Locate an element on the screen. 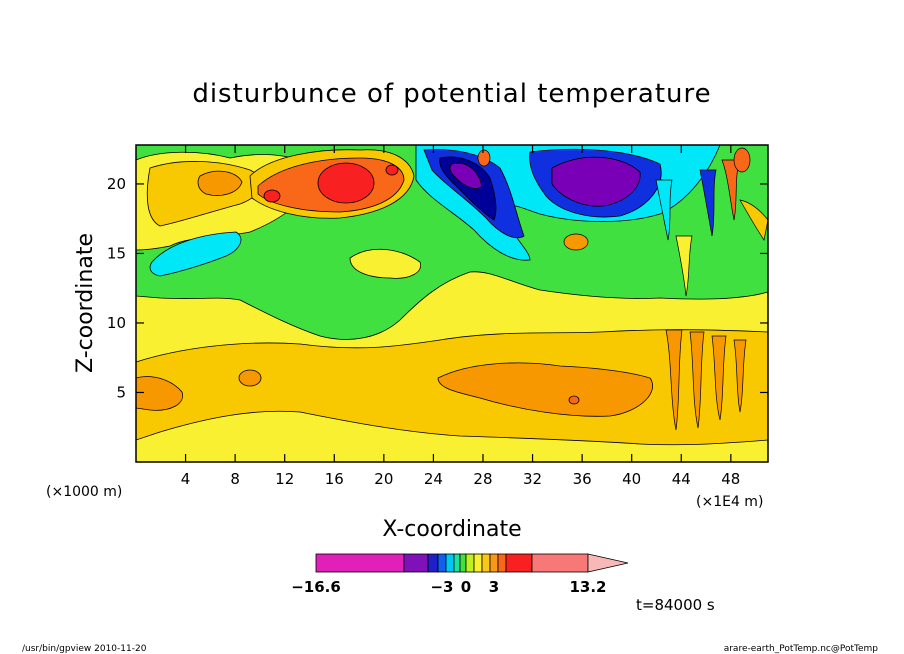 The width and height of the screenshot is (904, 654). colorbar-label-neg3: −3 is located at coordinates (441, 587).